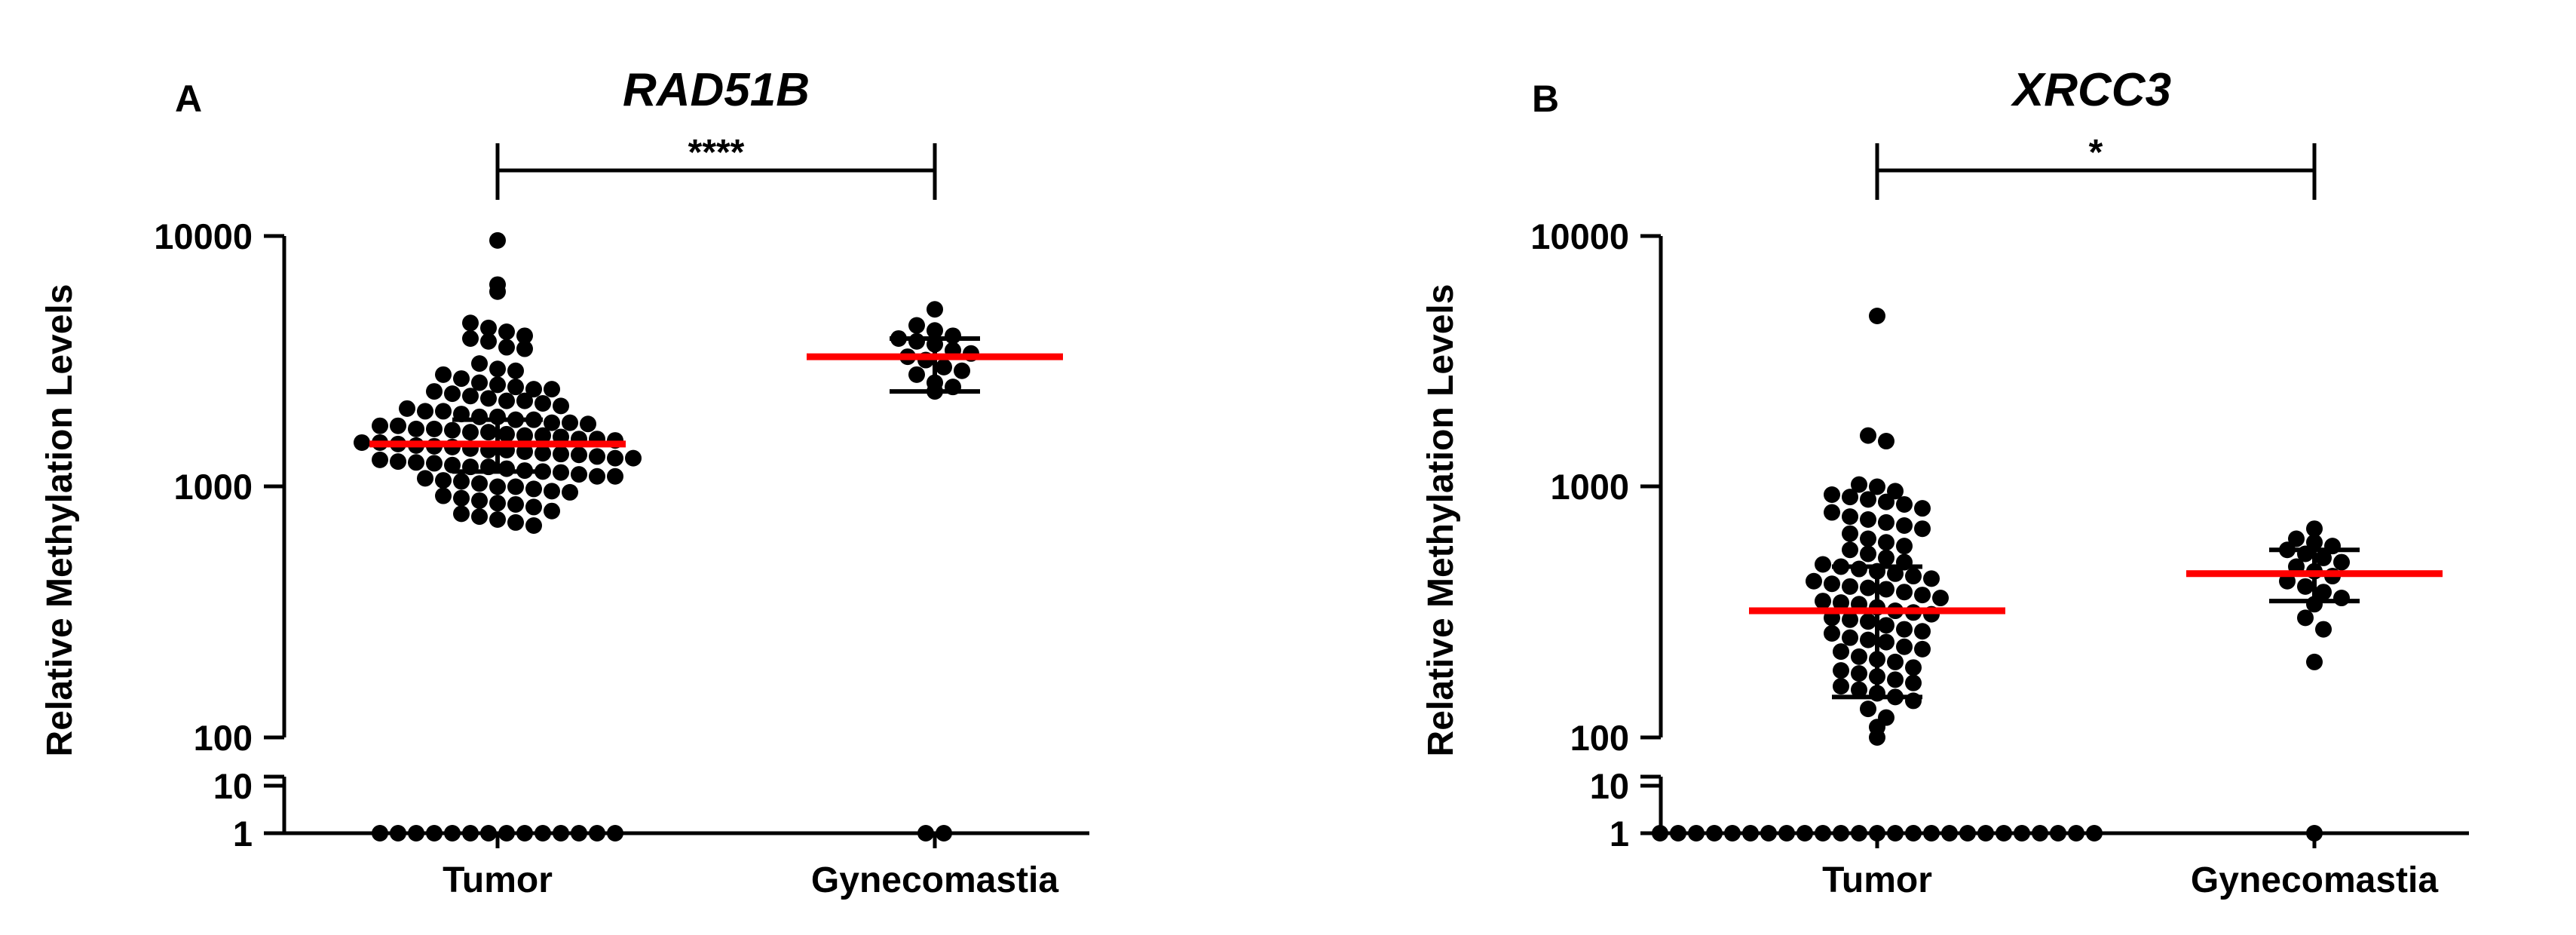  What do you see at coordinates (1619, 834) in the screenshot?
I see `panel-b-y-tick-label-1: 1` at bounding box center [1619, 834].